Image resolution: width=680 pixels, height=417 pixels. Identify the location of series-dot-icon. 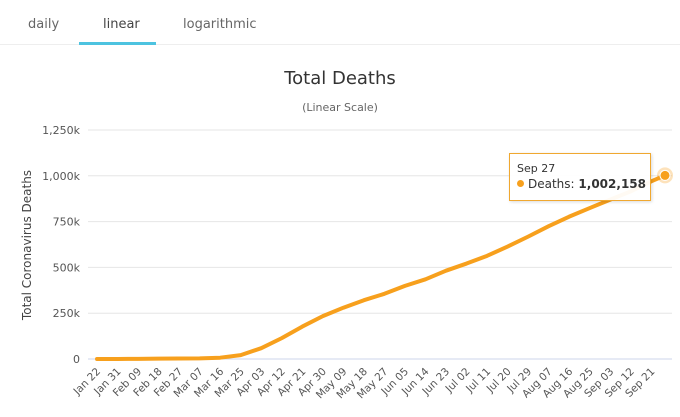
(520, 183).